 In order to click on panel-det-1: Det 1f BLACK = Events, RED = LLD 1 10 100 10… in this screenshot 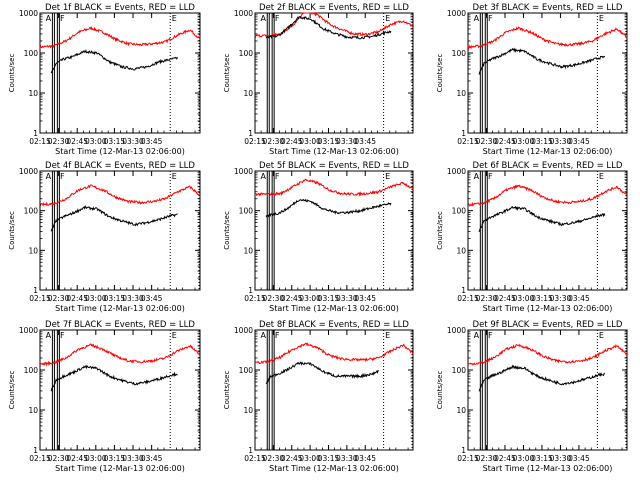, I will do `click(104, 79)`.